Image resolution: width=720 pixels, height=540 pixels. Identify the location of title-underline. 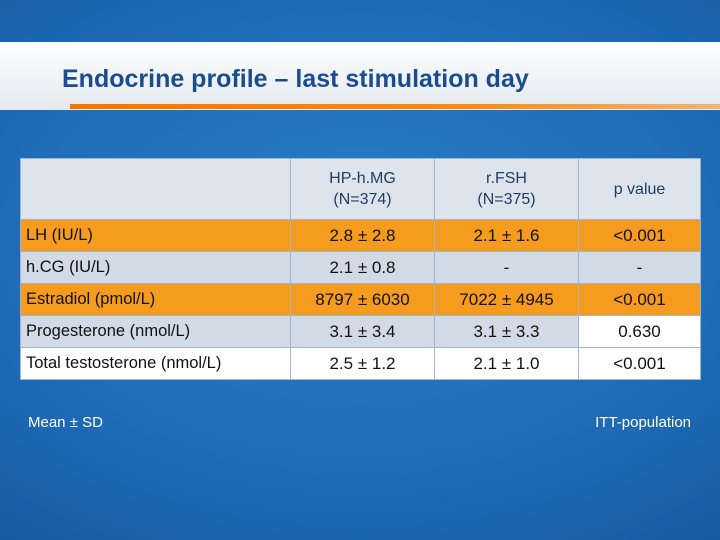
(395, 106).